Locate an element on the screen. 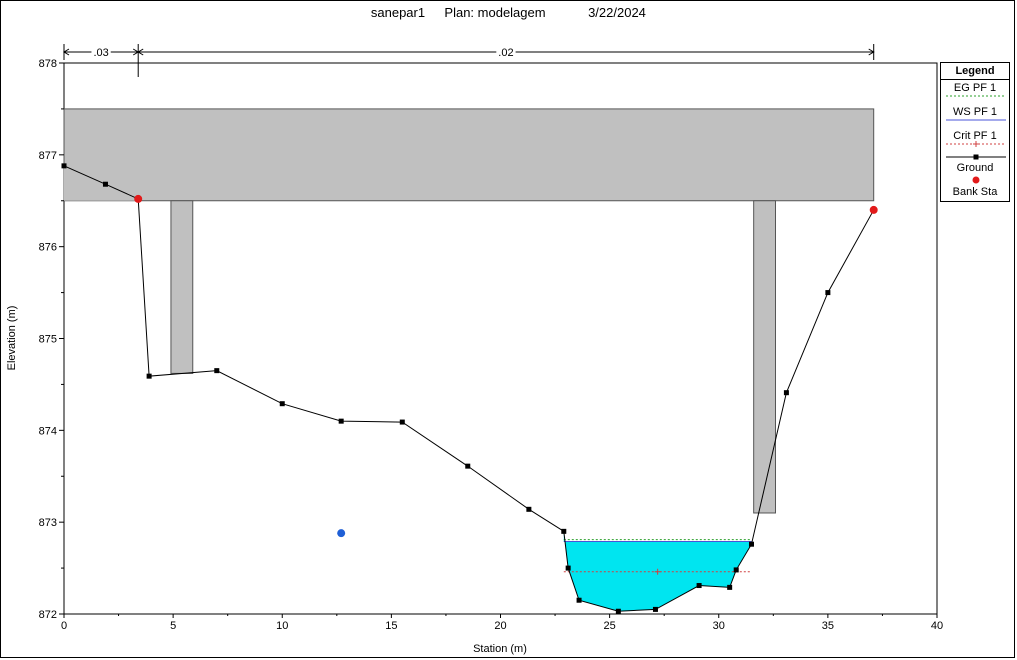 This screenshot has width=1017, height=660. x-tick-label: 10 is located at coordinates (282, 626).